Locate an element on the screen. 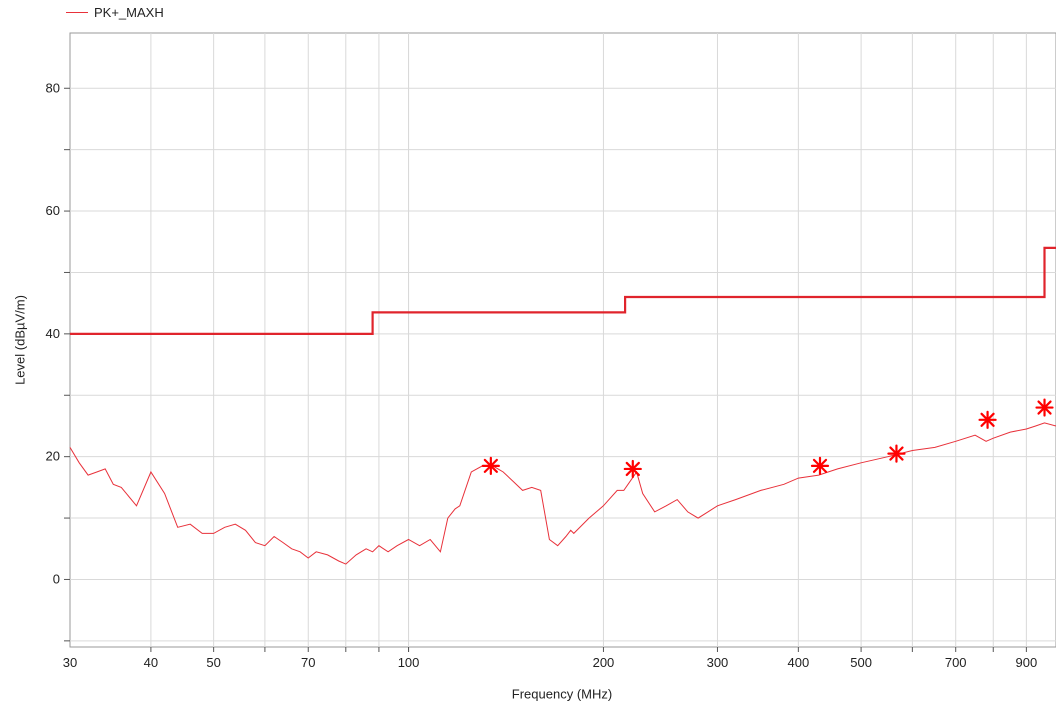  x-axis-label: Frequency (MHz) is located at coordinates (562, 694).